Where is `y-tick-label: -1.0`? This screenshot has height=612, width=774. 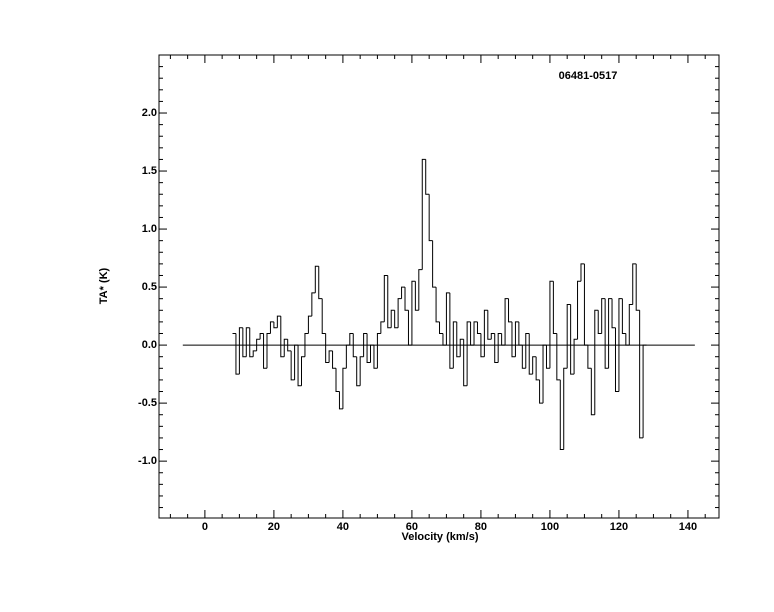 y-tick-label: -1.0 is located at coordinates (147, 461).